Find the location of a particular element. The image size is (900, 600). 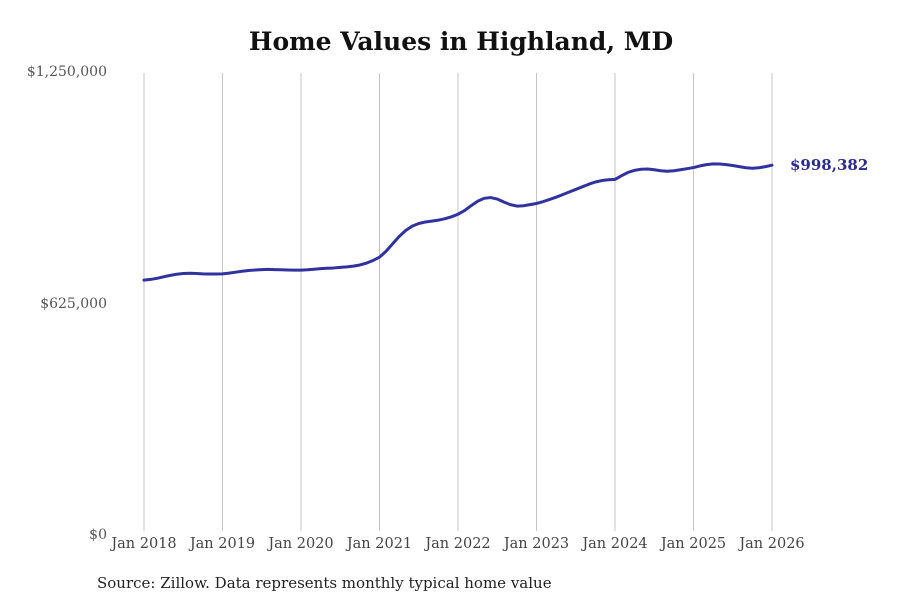

x-axis-tick-label: Jan 2024 is located at coordinates (615, 544).